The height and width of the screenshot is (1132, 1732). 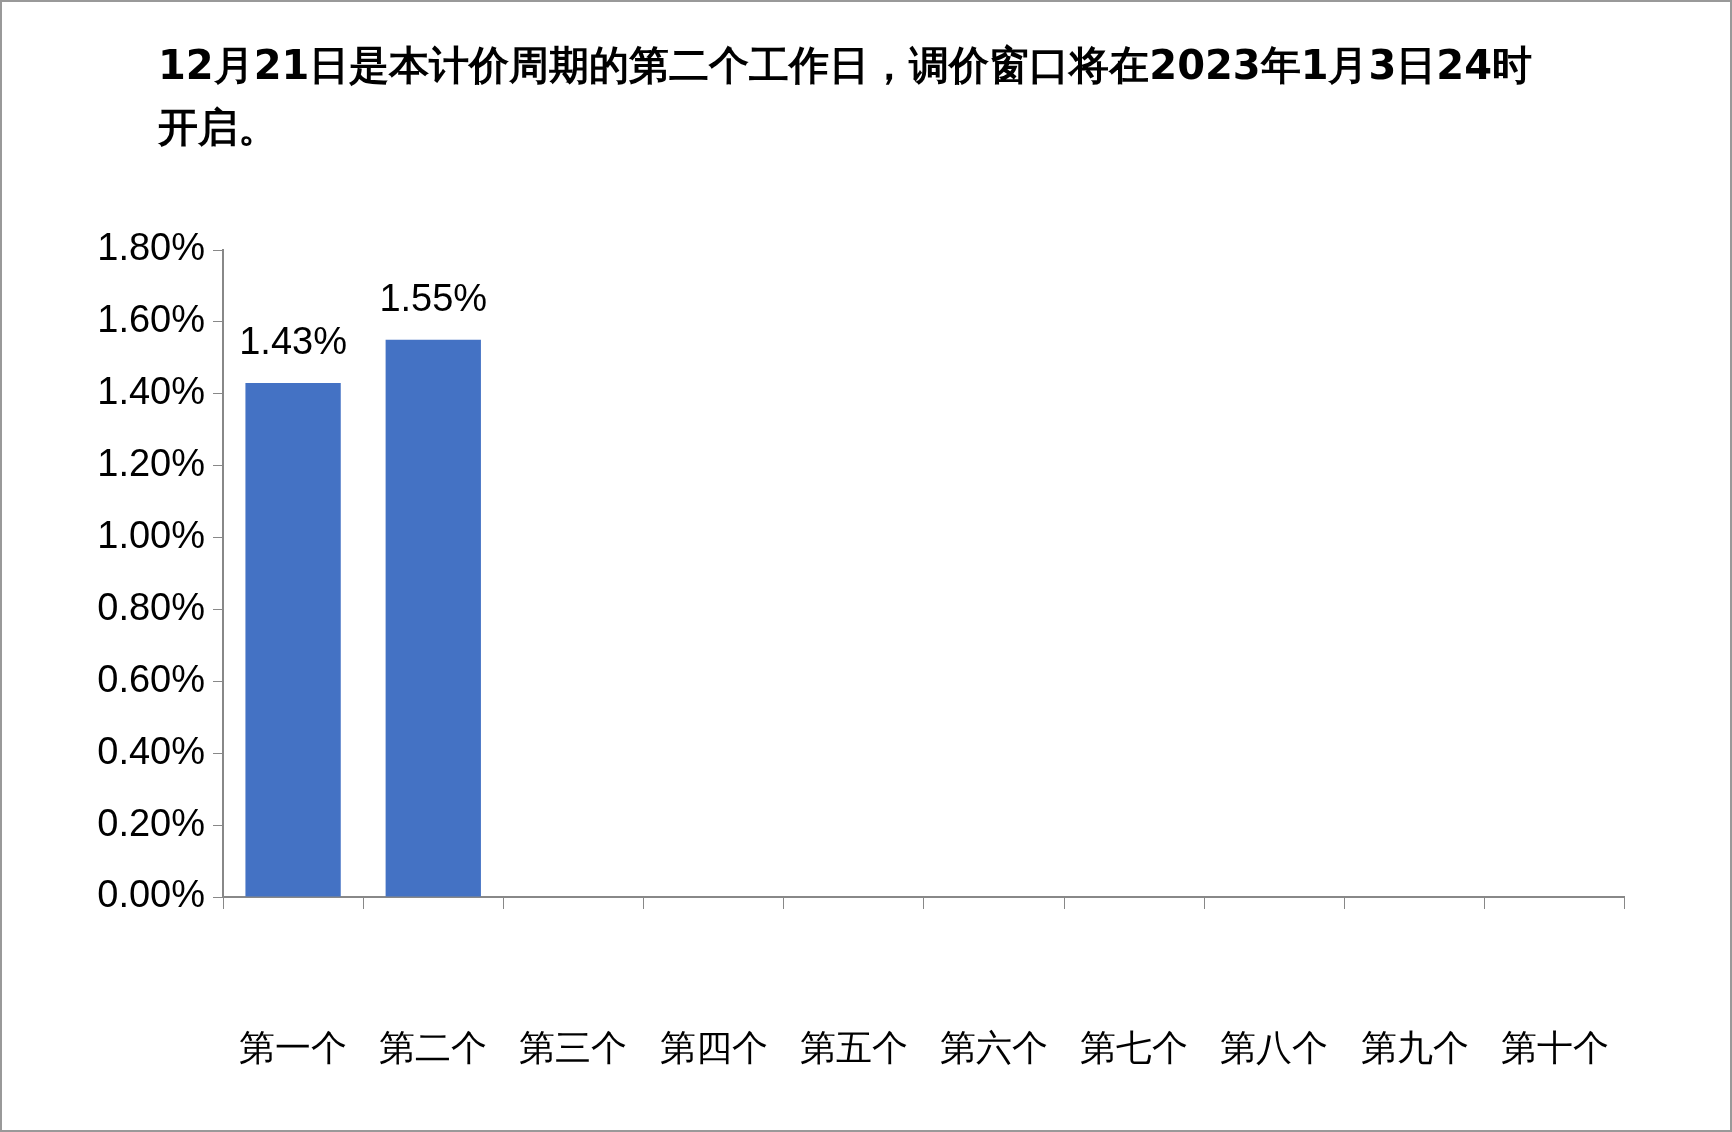 What do you see at coordinates (151, 391) in the screenshot?
I see `y-tick-label: 1.40%` at bounding box center [151, 391].